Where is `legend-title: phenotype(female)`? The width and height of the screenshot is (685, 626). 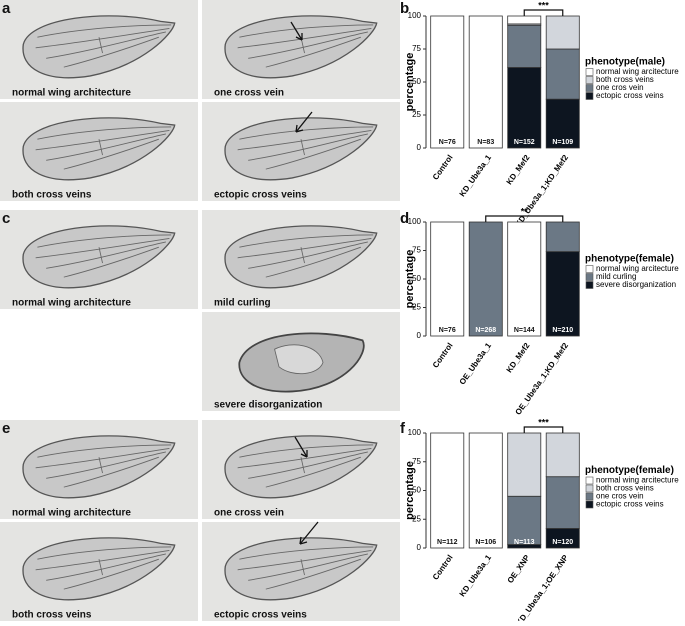 legend-title: phenotype(female) is located at coordinates (629, 470).